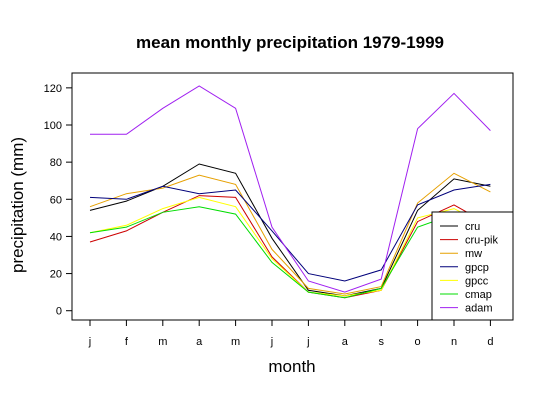 The image size is (550, 412). I want to click on y-tick-label: 20, so click(56, 275).